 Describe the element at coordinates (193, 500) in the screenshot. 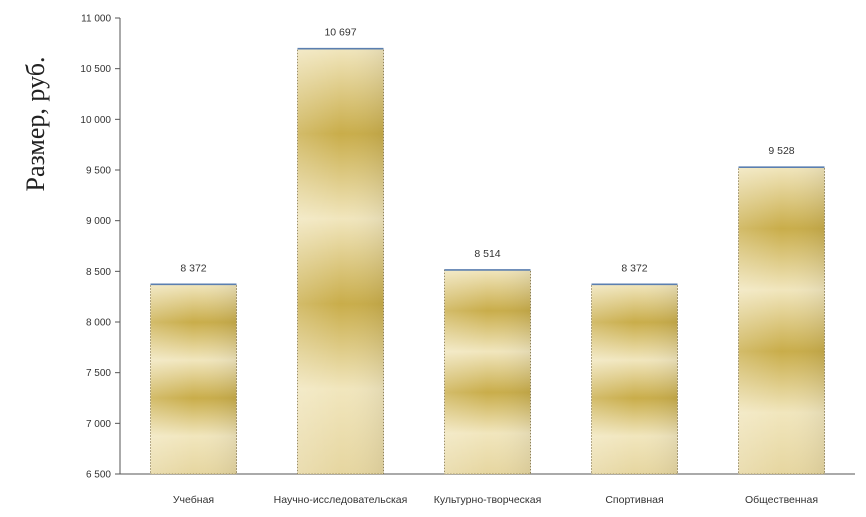

I see `x-category-label: Учебная` at that location.